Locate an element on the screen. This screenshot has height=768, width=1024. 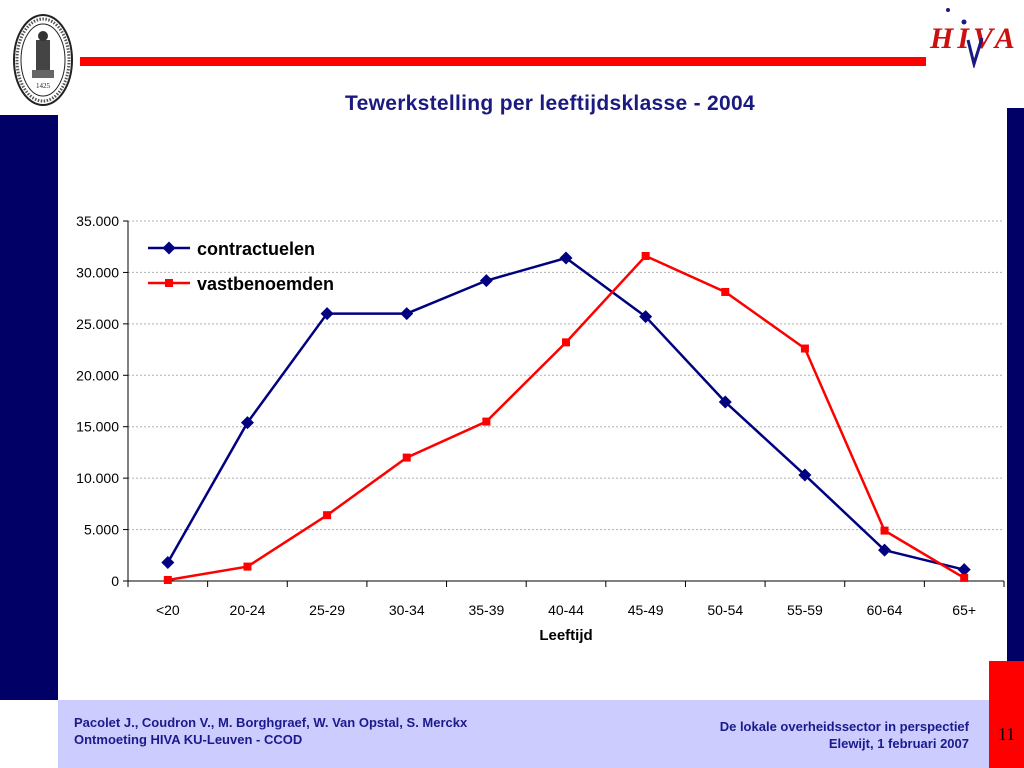
header-red-bar is located at coordinates (503, 61).